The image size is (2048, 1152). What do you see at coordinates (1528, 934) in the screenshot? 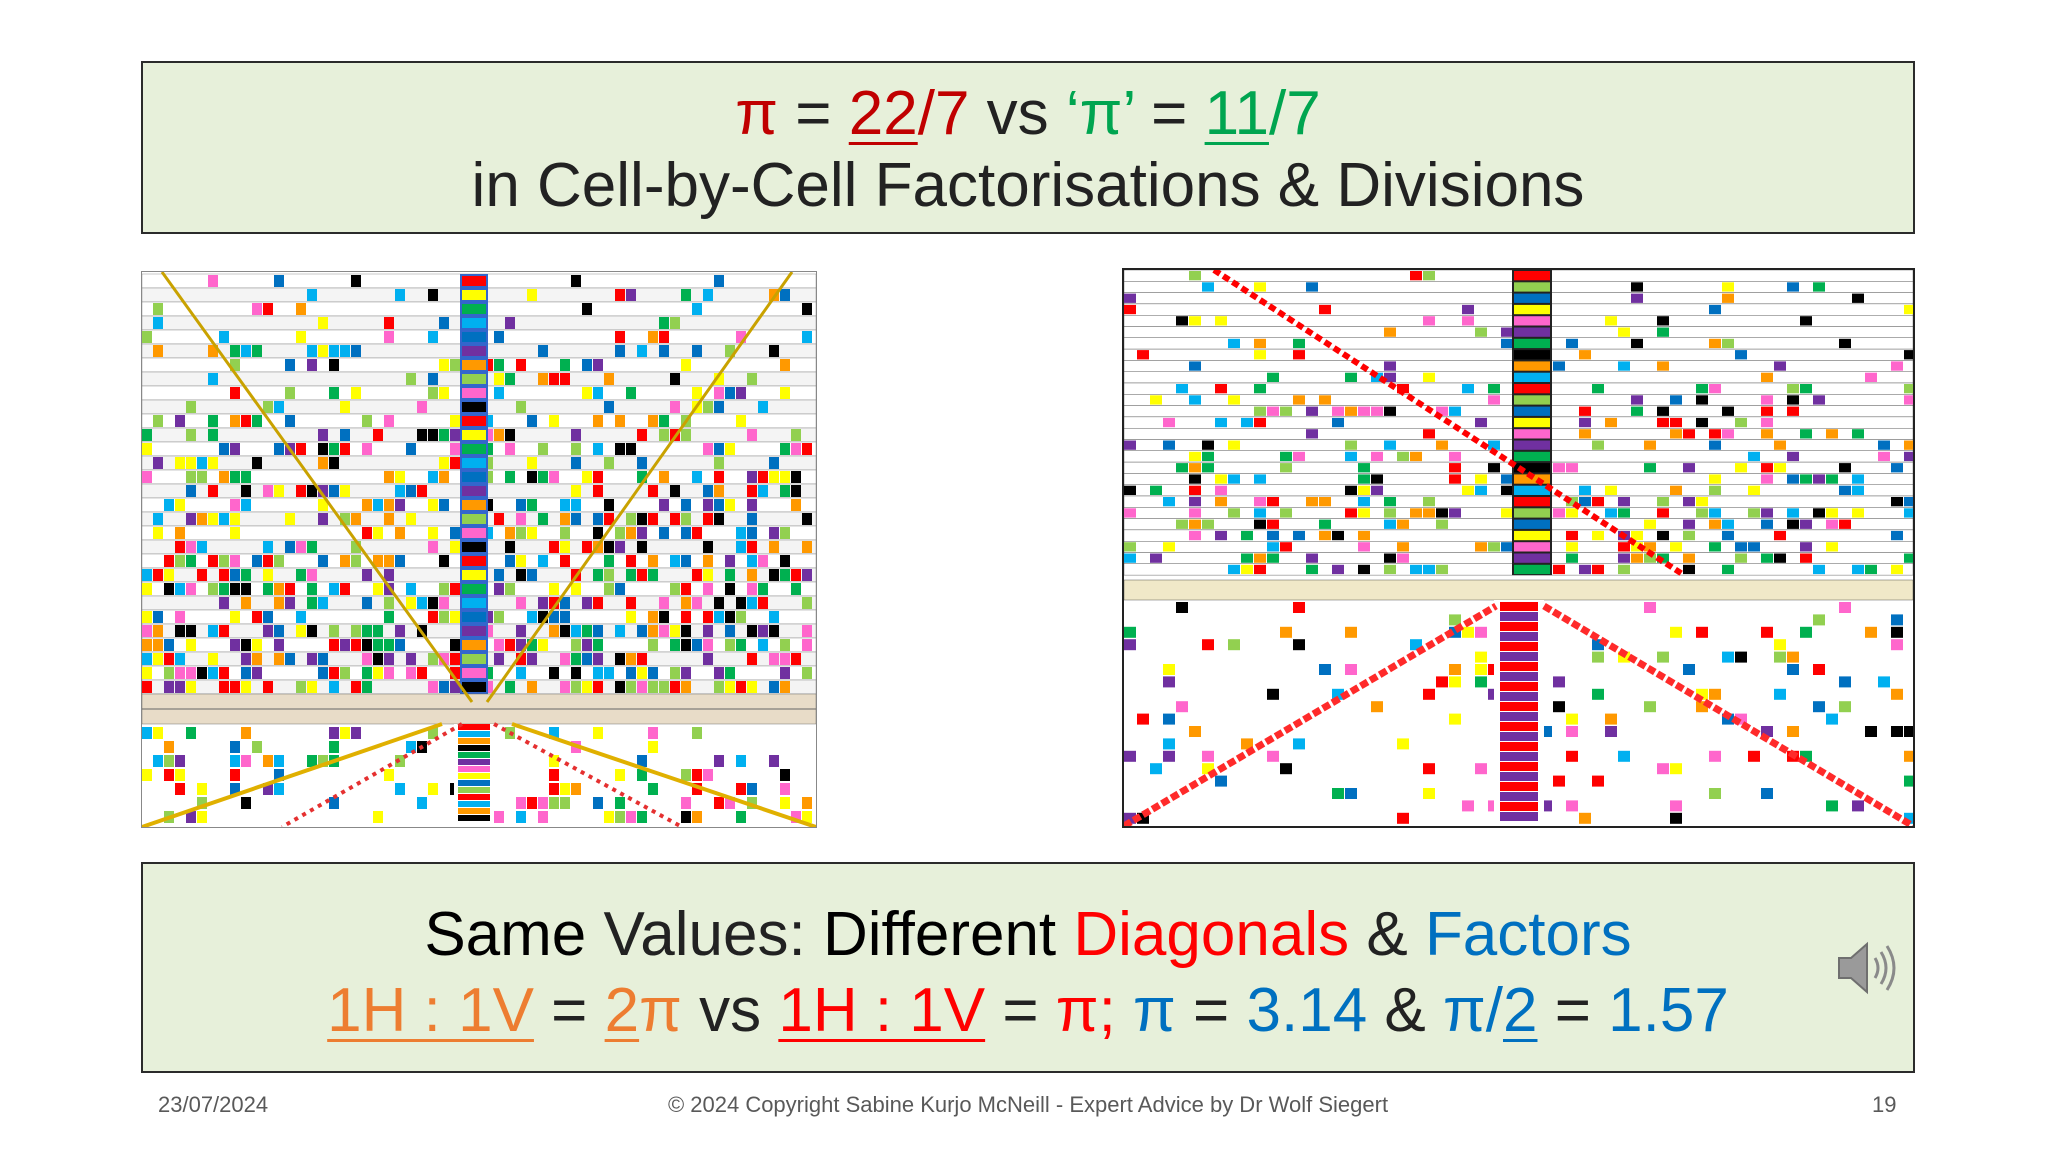
I see `summary-factors: Factors` at bounding box center [1528, 934].